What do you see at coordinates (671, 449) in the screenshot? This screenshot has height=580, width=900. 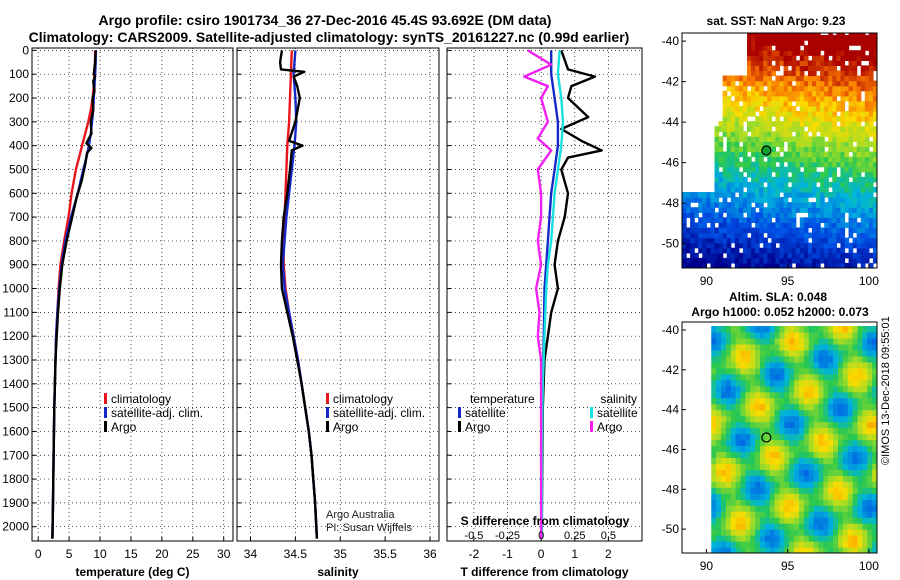 I see `sla_map-ytick-label: -46` at bounding box center [671, 449].